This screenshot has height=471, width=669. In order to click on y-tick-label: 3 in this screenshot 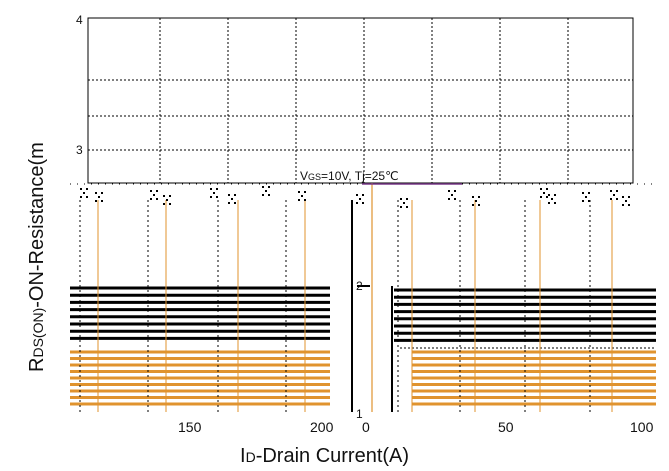, I will do `click(79, 150)`.